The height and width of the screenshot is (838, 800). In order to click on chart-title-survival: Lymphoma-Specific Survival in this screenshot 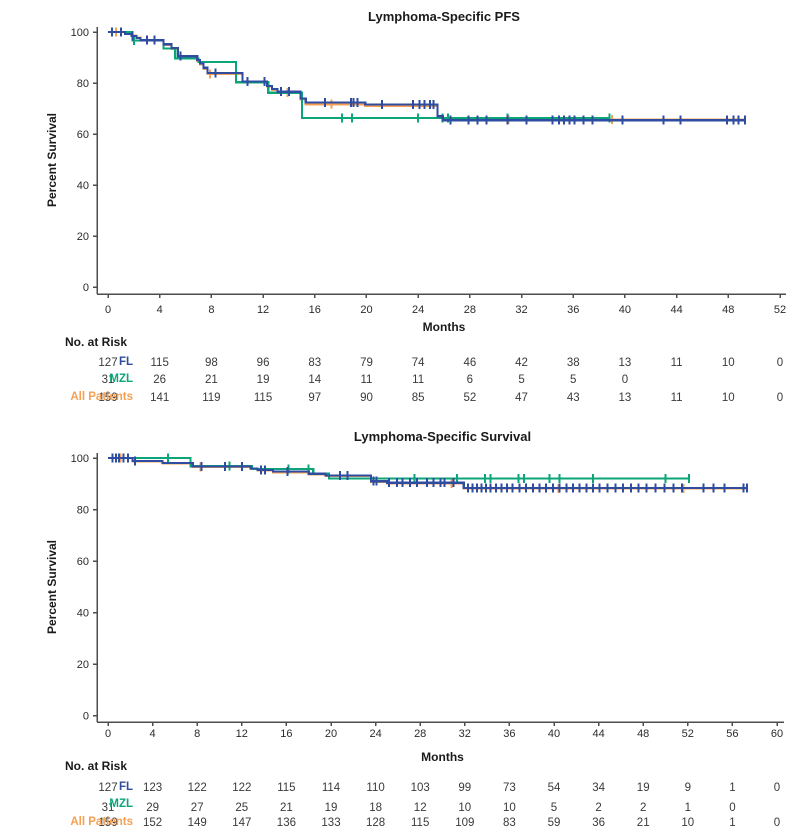, I will do `click(442, 436)`.